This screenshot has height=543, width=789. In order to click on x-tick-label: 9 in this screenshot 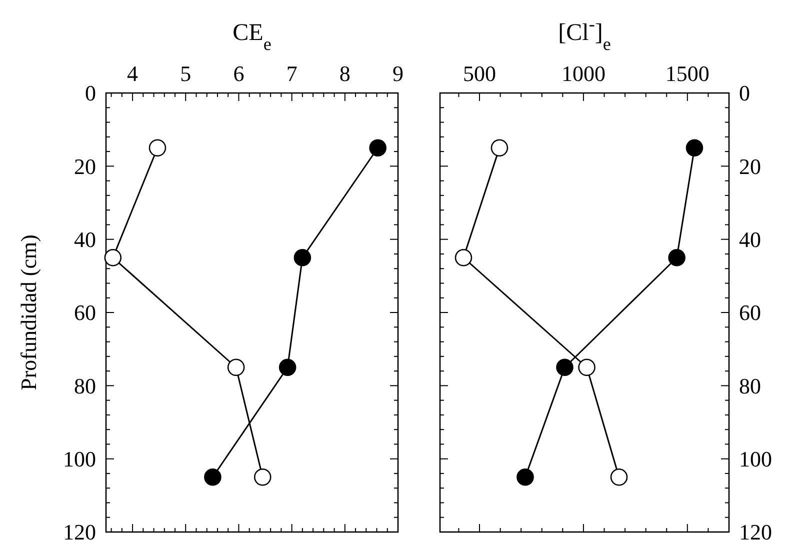, I will do `click(398, 73)`.